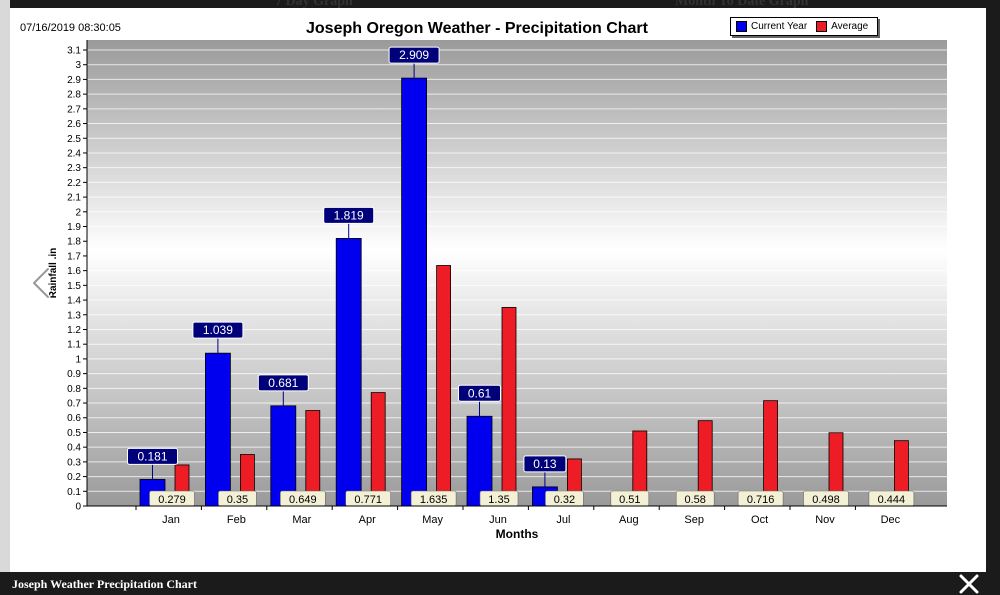  What do you see at coordinates (74, 198) in the screenshot?
I see `y-tick-label: 2.1` at bounding box center [74, 198].